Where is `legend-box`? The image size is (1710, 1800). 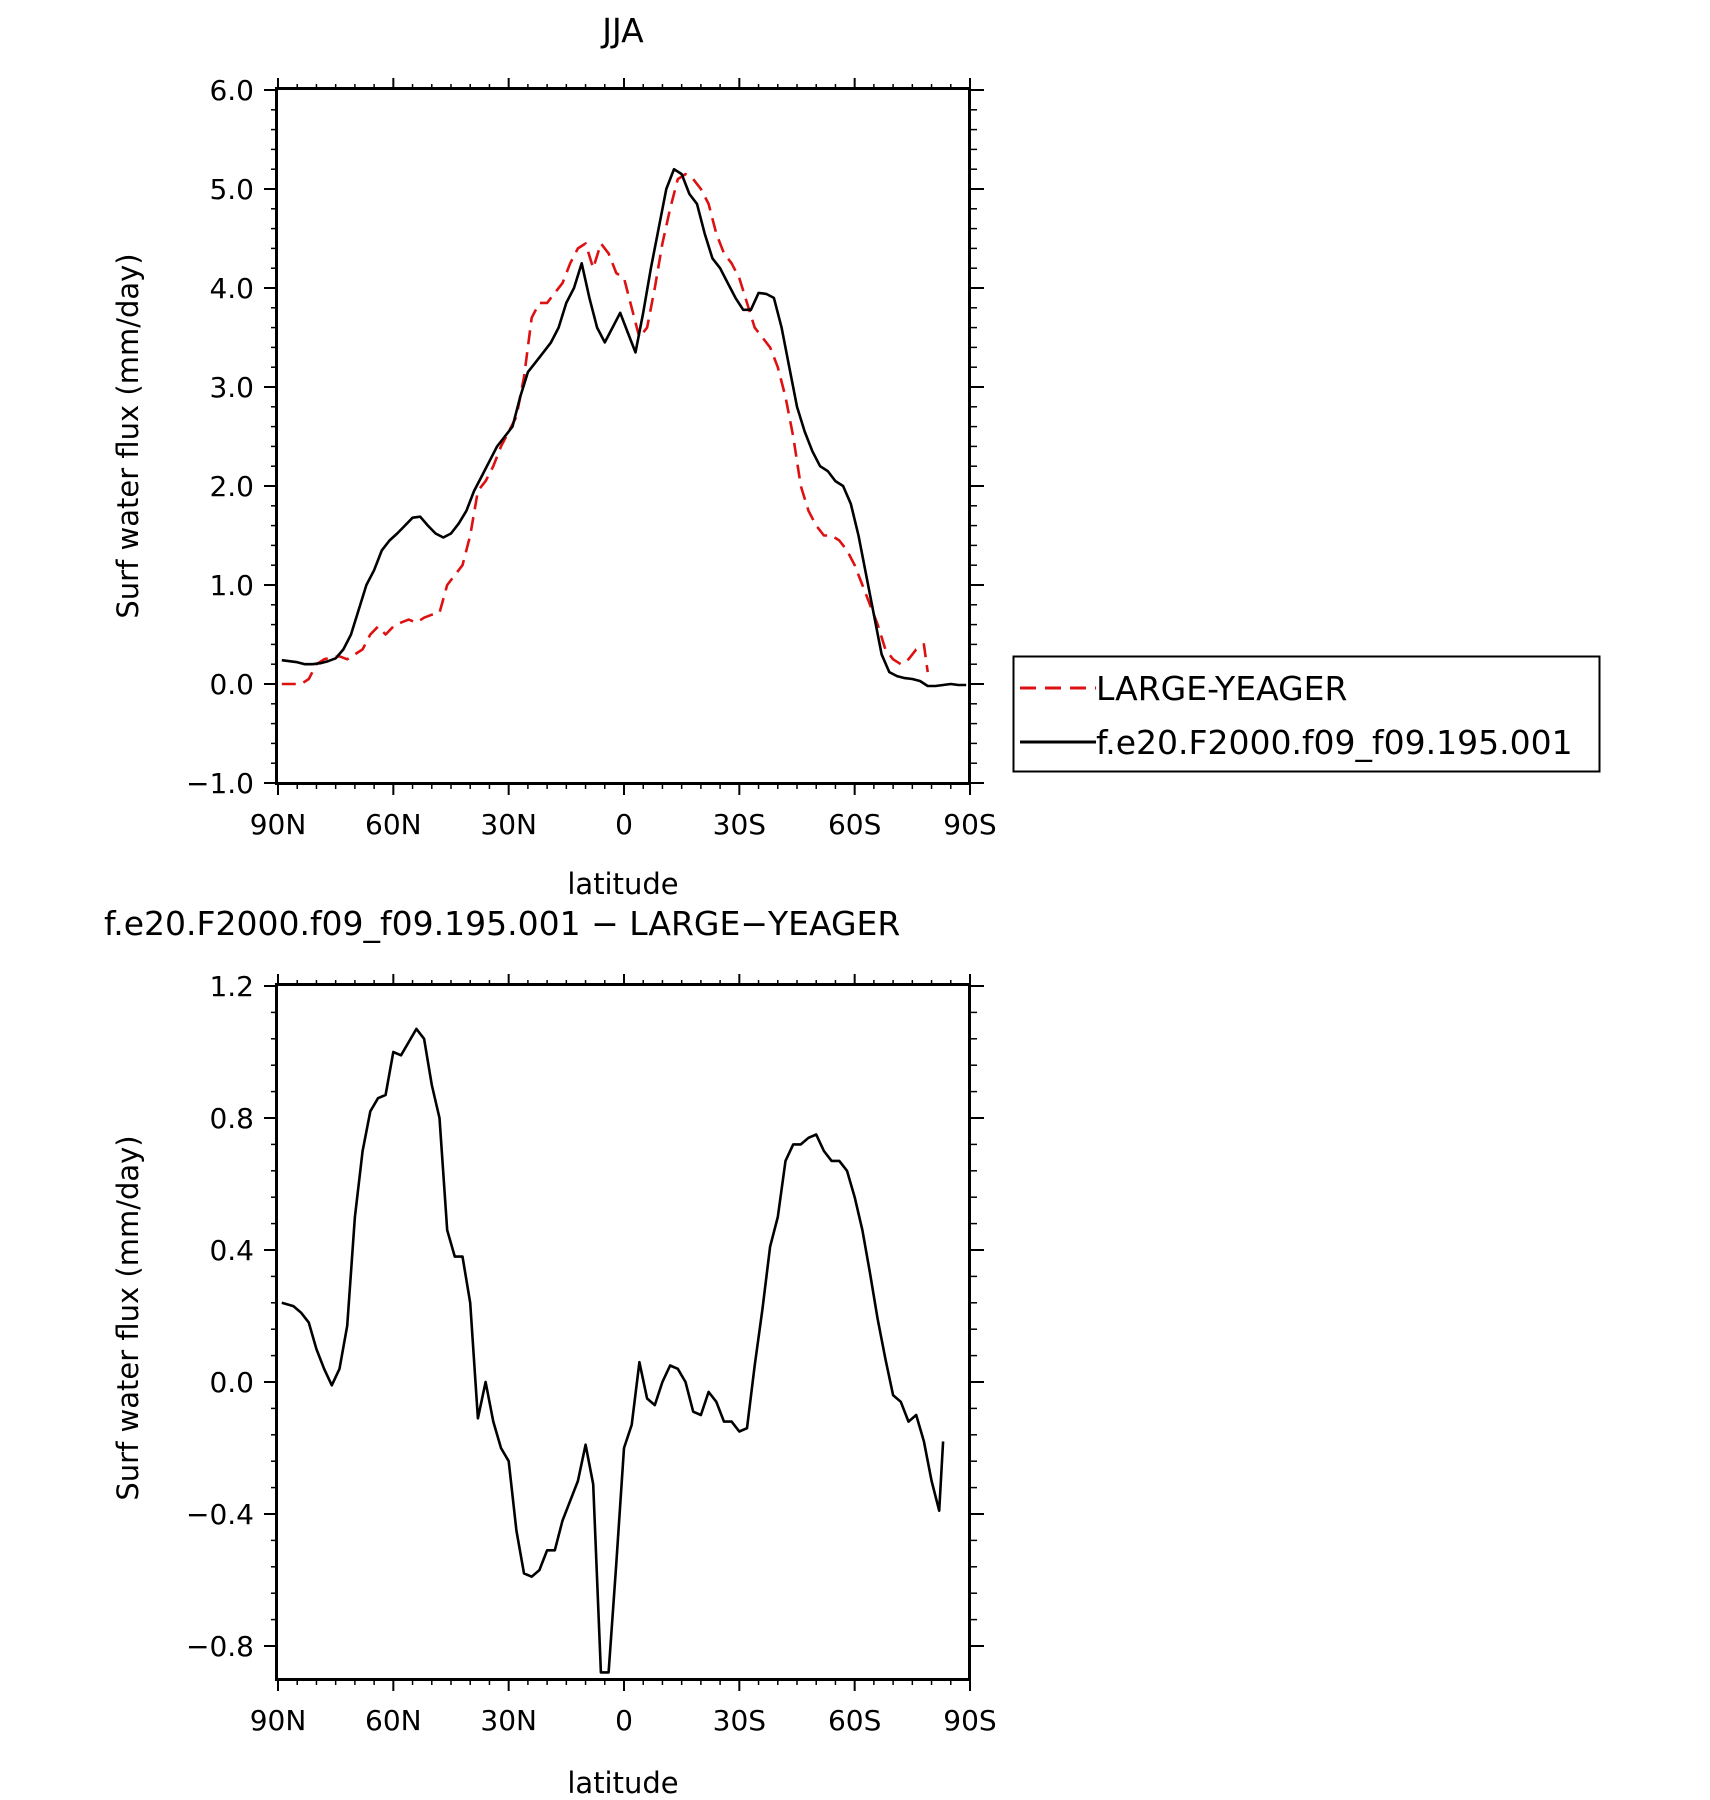 legend-box is located at coordinates (1306, 714).